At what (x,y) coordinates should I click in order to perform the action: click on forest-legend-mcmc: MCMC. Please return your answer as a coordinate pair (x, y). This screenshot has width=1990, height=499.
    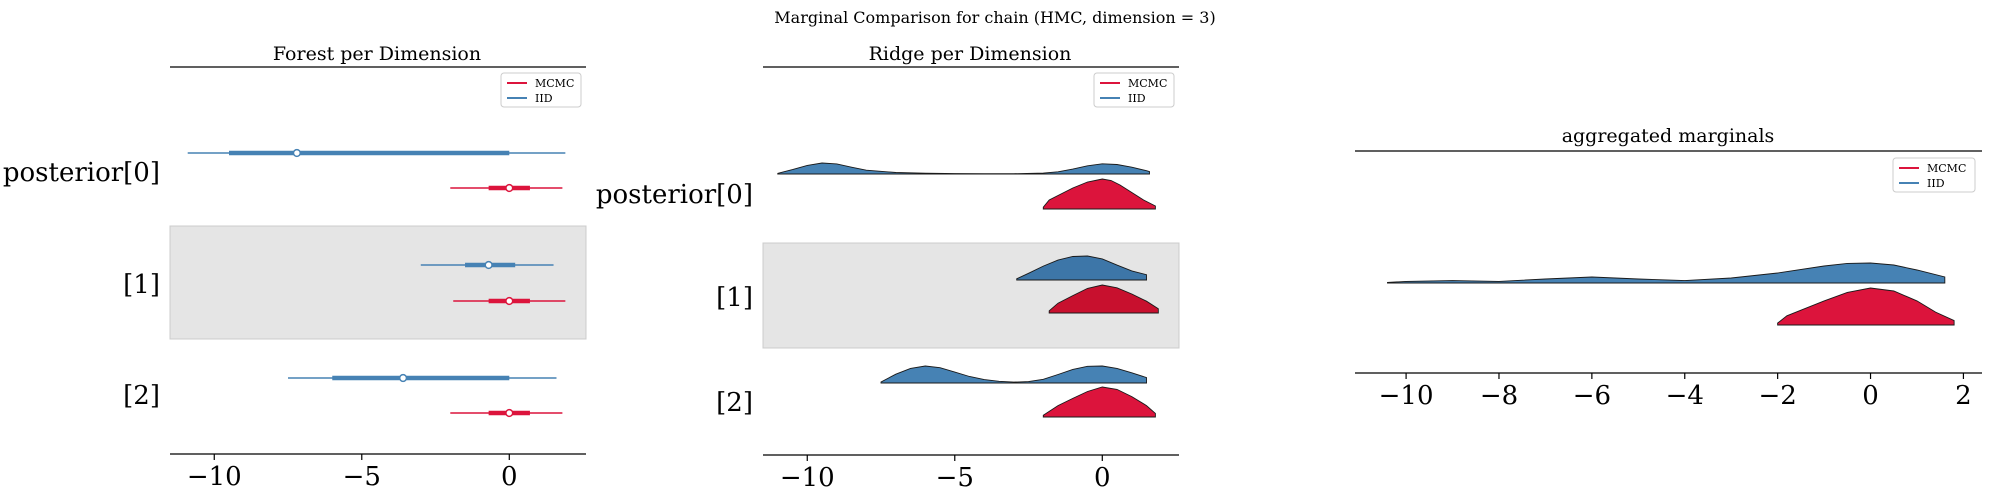
    Looking at the image, I should click on (554, 83).